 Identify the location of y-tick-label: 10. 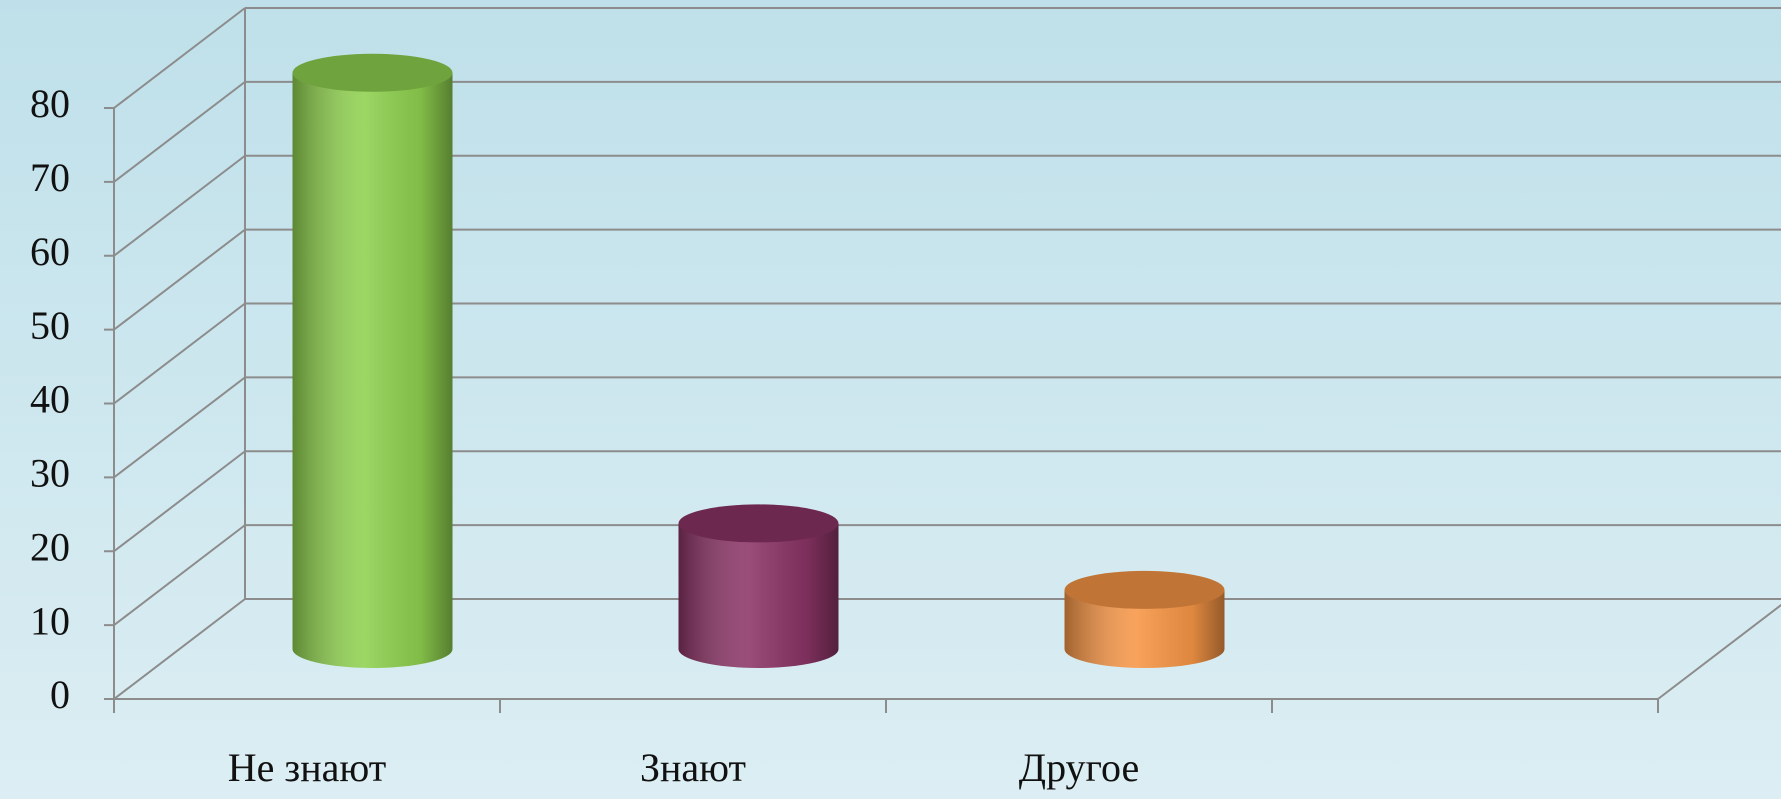
(50, 620).